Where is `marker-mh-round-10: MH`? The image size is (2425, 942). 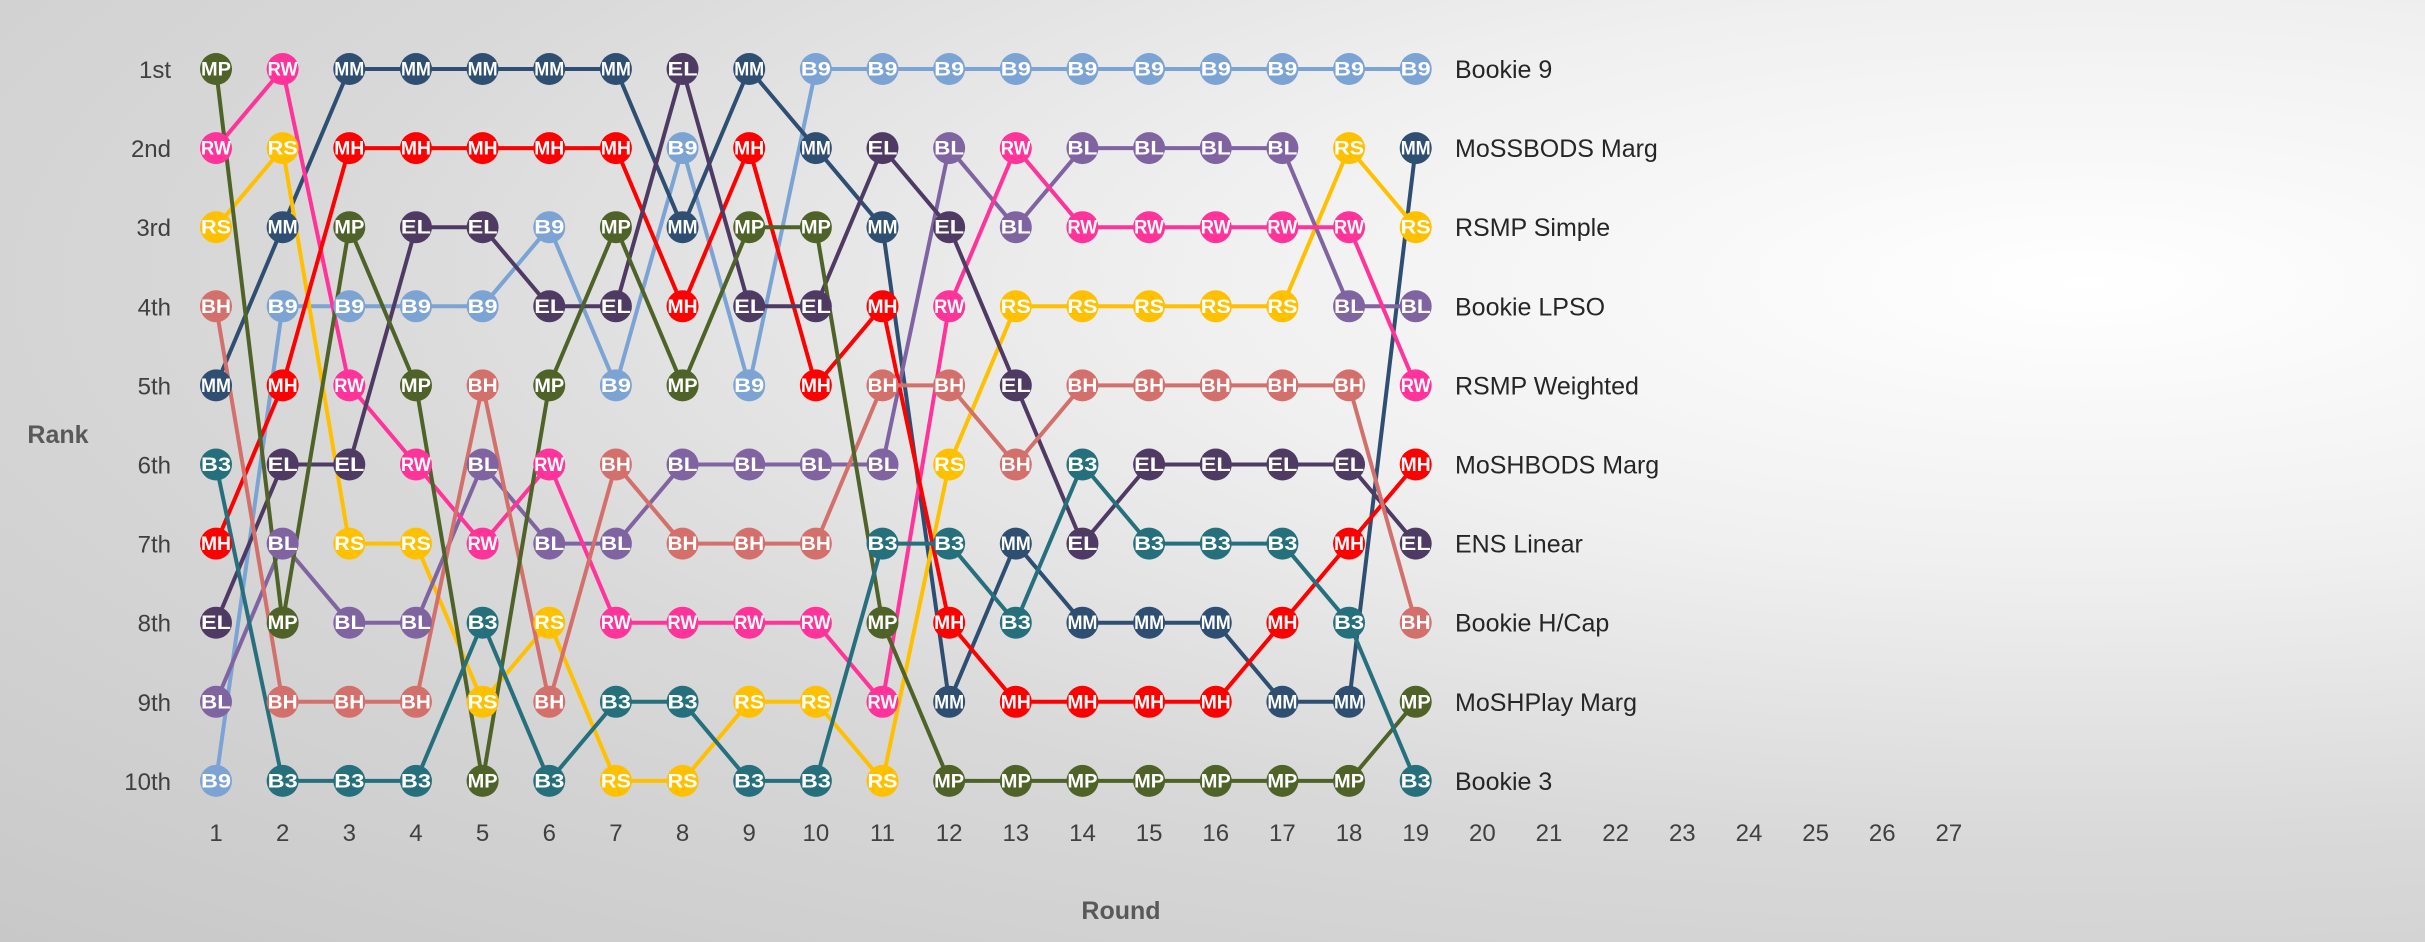 marker-mh-round-10: MH is located at coordinates (815, 385).